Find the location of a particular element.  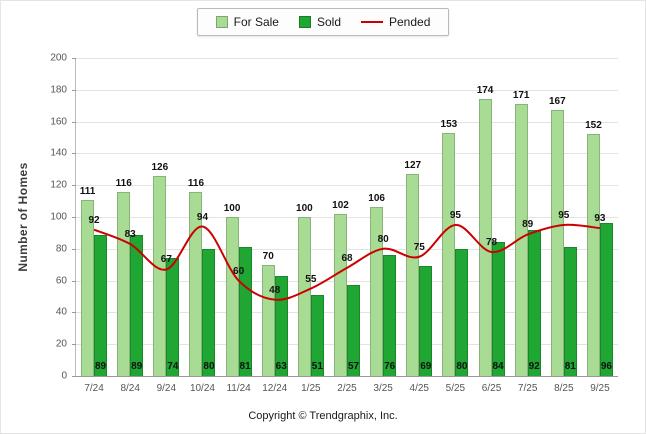

x-axis-tick-label: 9/24 is located at coordinates (166, 388).